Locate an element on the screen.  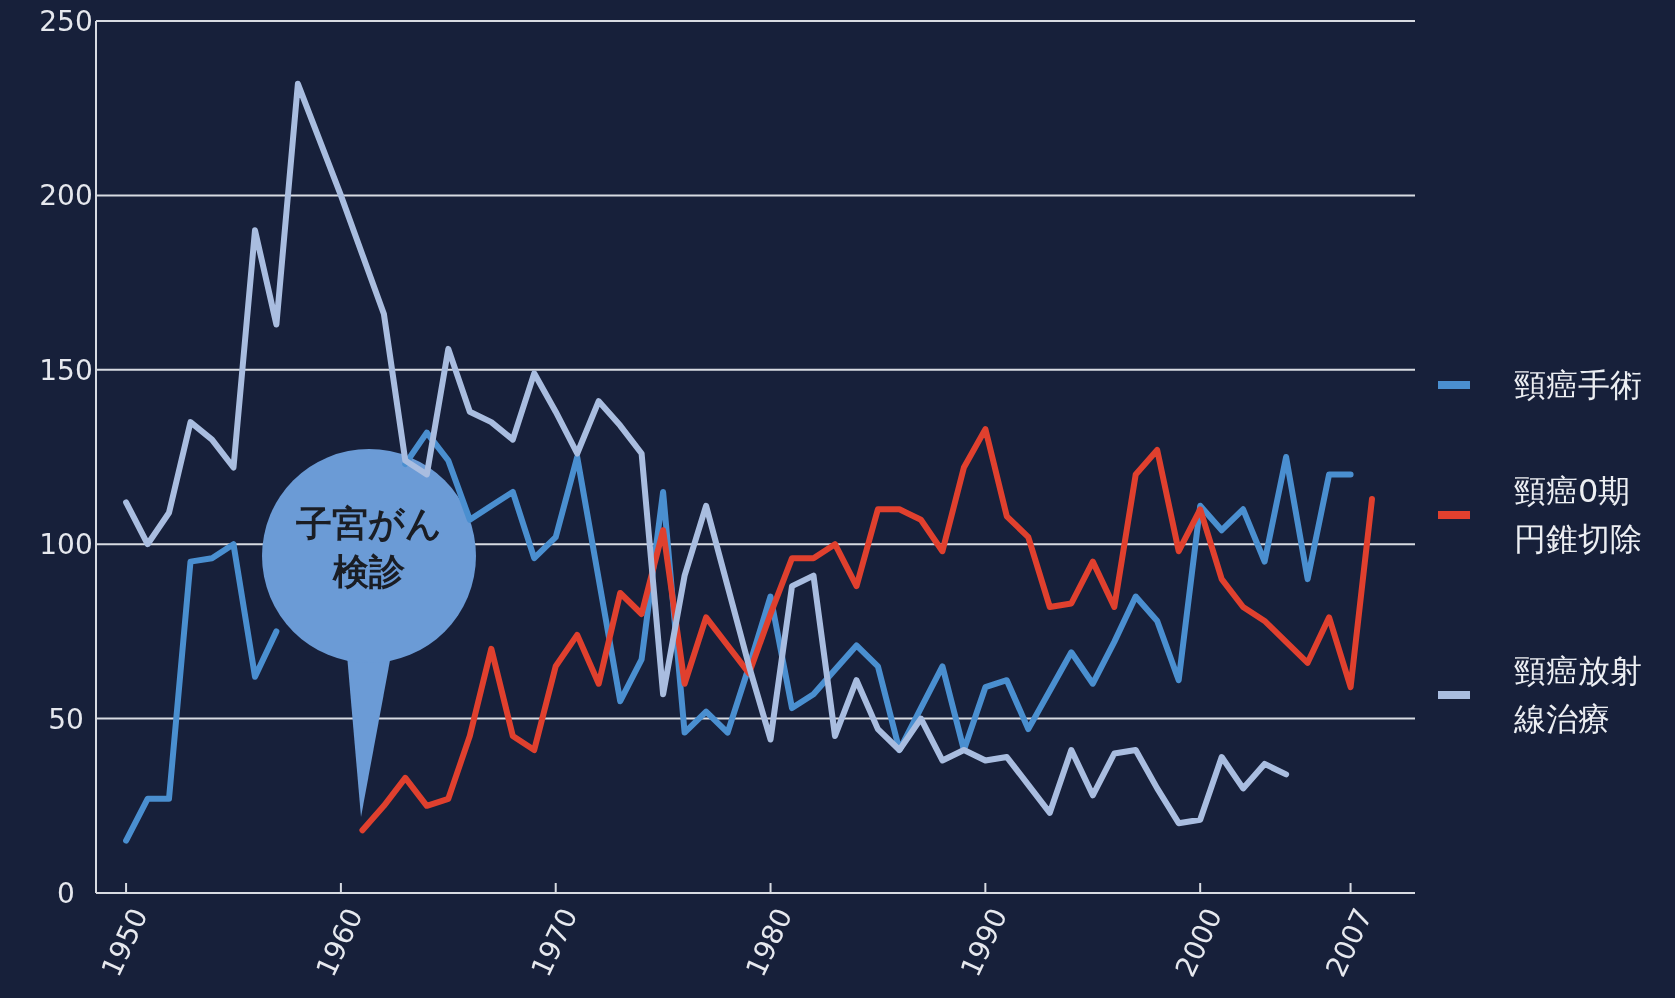
legend-label: 頸癌0期円錐切除 is located at coordinates (1578, 515).